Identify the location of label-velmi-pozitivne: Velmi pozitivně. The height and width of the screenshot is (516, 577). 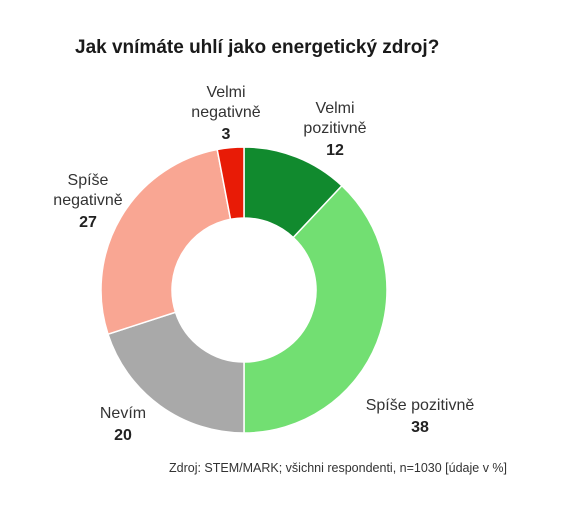
(334, 118).